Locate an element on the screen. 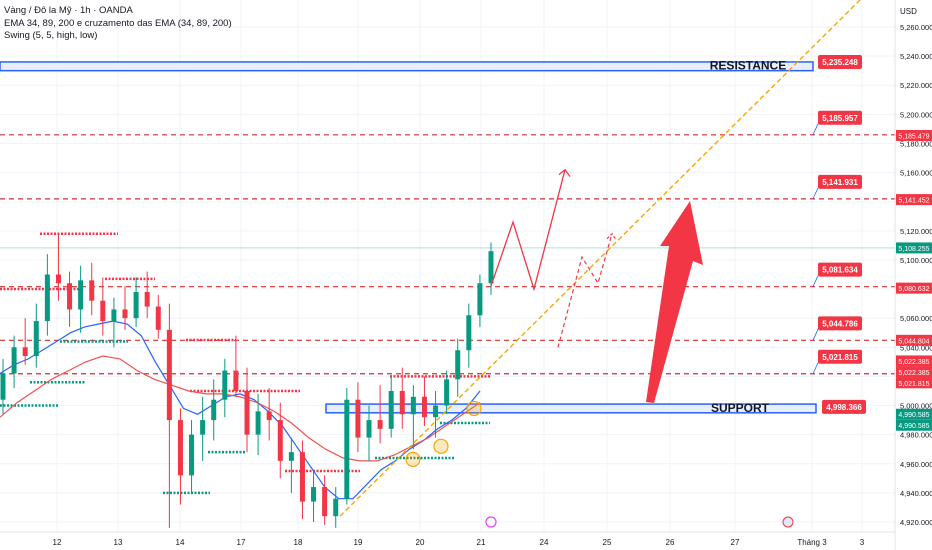 This screenshot has width=932, height=550. time-tick-label: 12 is located at coordinates (57, 542).